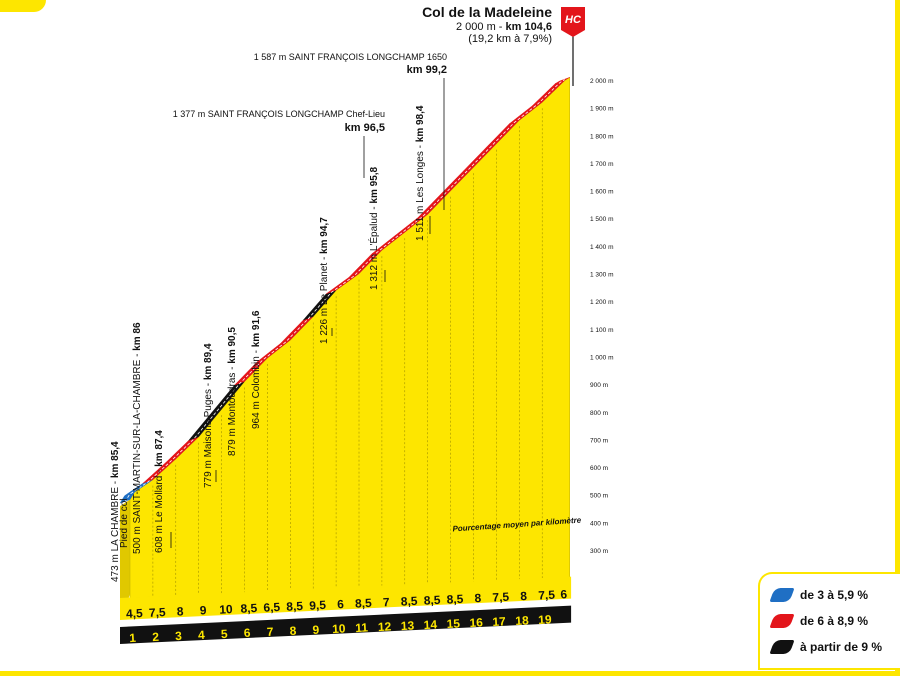  I want to click on altitude-tick-label: 1 800 m, so click(602, 136).